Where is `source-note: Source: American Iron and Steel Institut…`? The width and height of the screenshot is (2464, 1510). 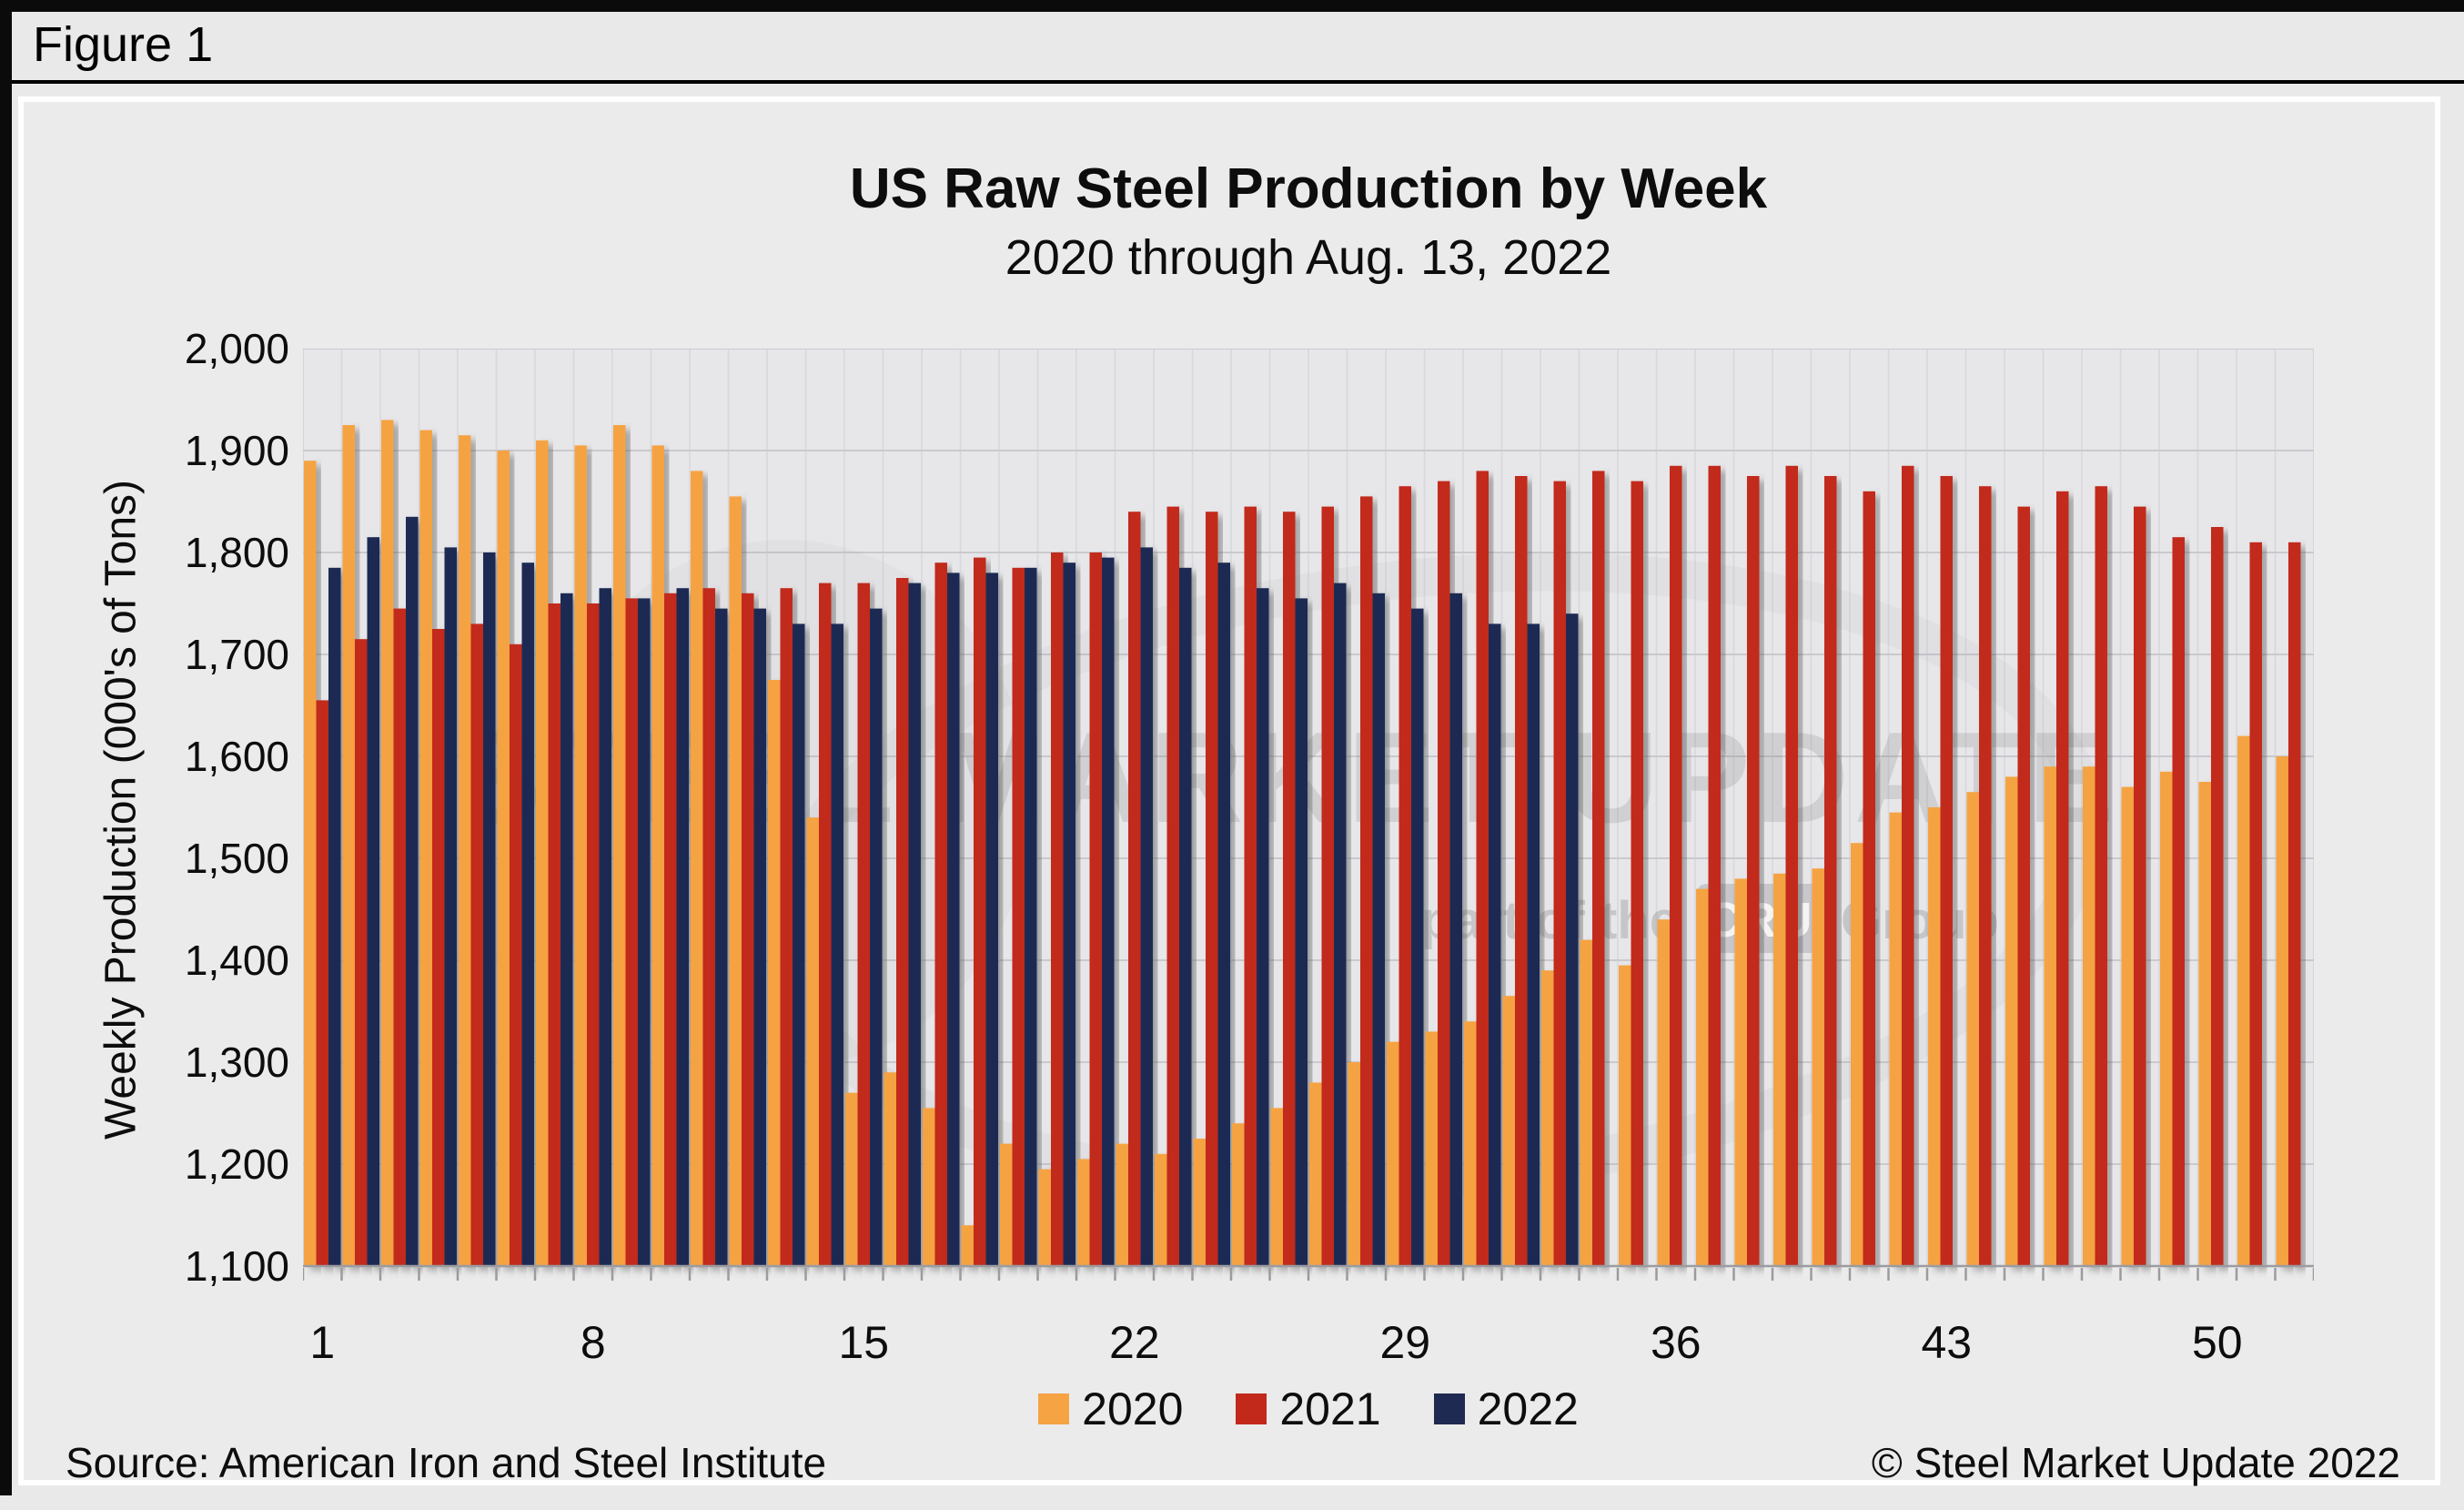 source-note: Source: American Iron and Steel Institut… is located at coordinates (446, 1462).